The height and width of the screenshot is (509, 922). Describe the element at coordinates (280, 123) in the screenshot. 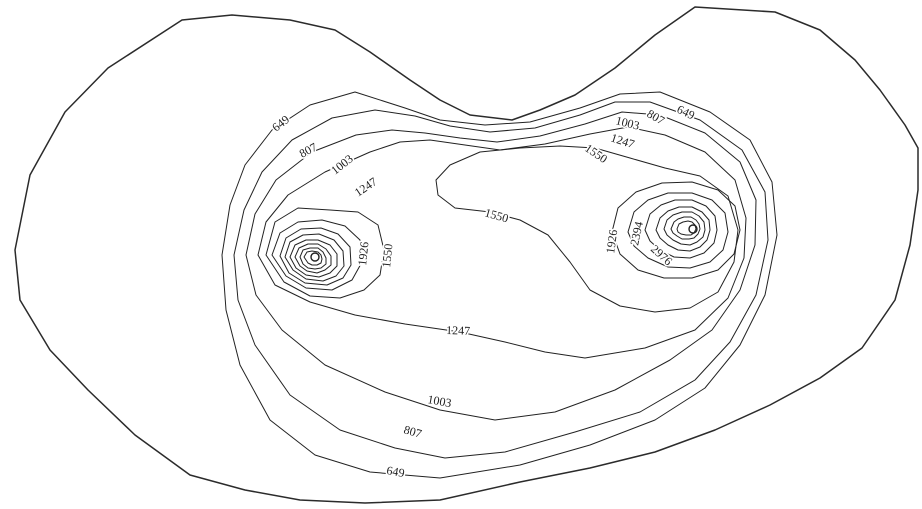

I see `label-649-left: 649` at that location.